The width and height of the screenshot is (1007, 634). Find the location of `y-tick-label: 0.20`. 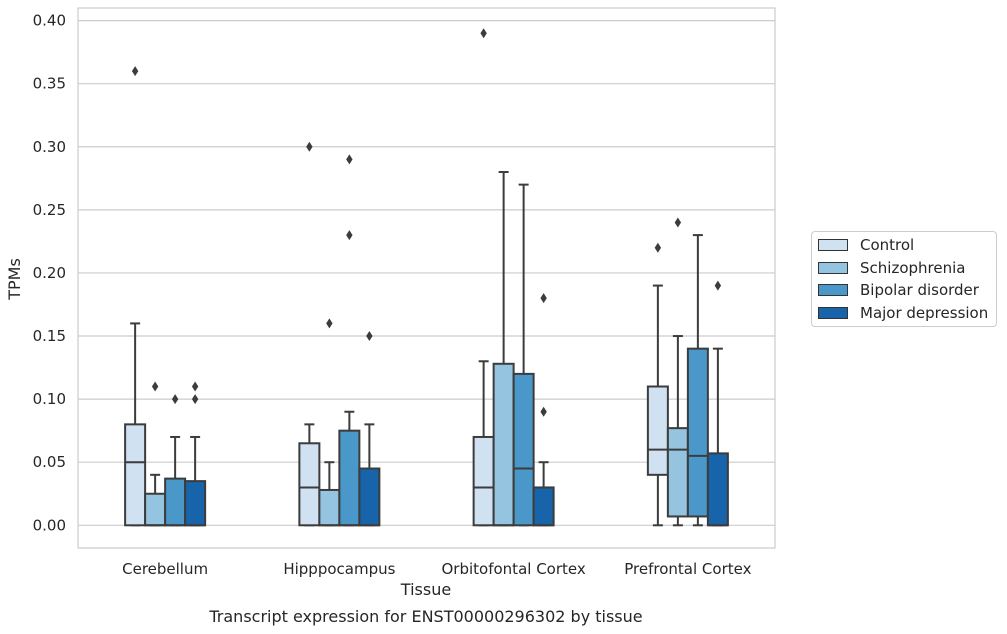

y-tick-label: 0.20 is located at coordinates (49, 273).